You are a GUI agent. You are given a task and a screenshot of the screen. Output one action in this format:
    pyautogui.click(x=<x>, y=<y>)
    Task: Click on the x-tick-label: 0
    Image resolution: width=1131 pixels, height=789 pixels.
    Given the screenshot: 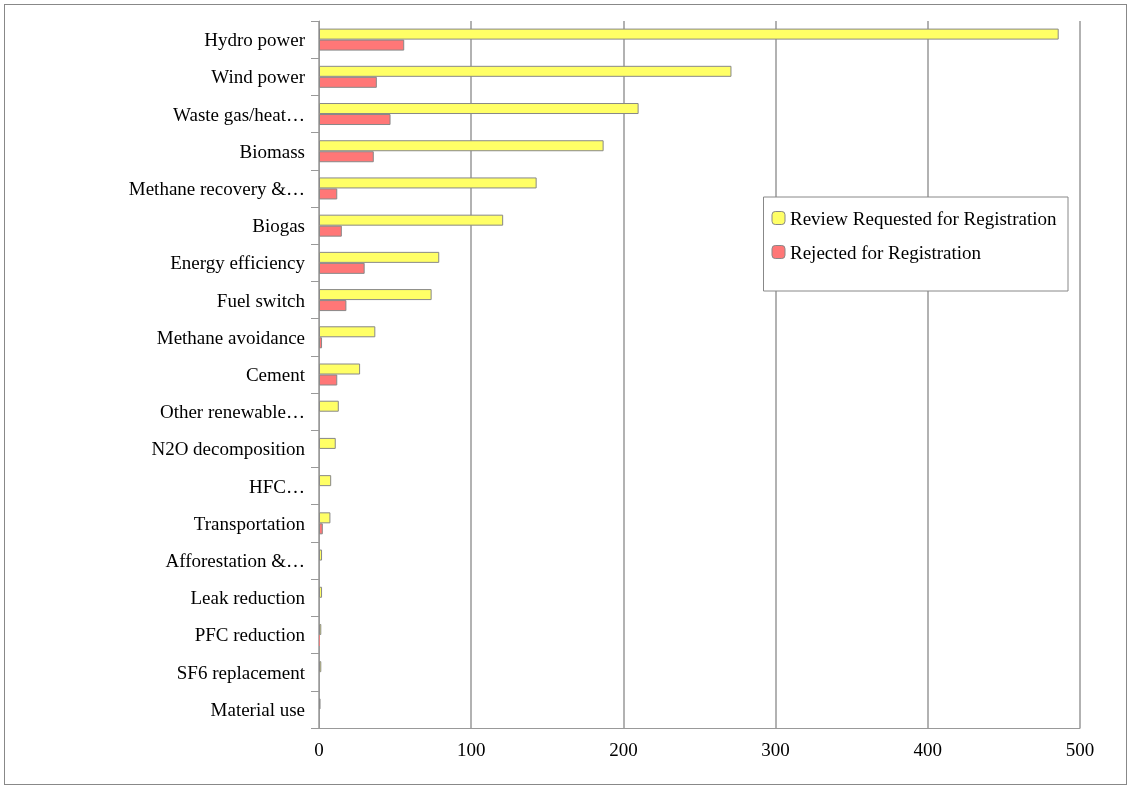 What is the action you would take?
    pyautogui.click(x=319, y=749)
    